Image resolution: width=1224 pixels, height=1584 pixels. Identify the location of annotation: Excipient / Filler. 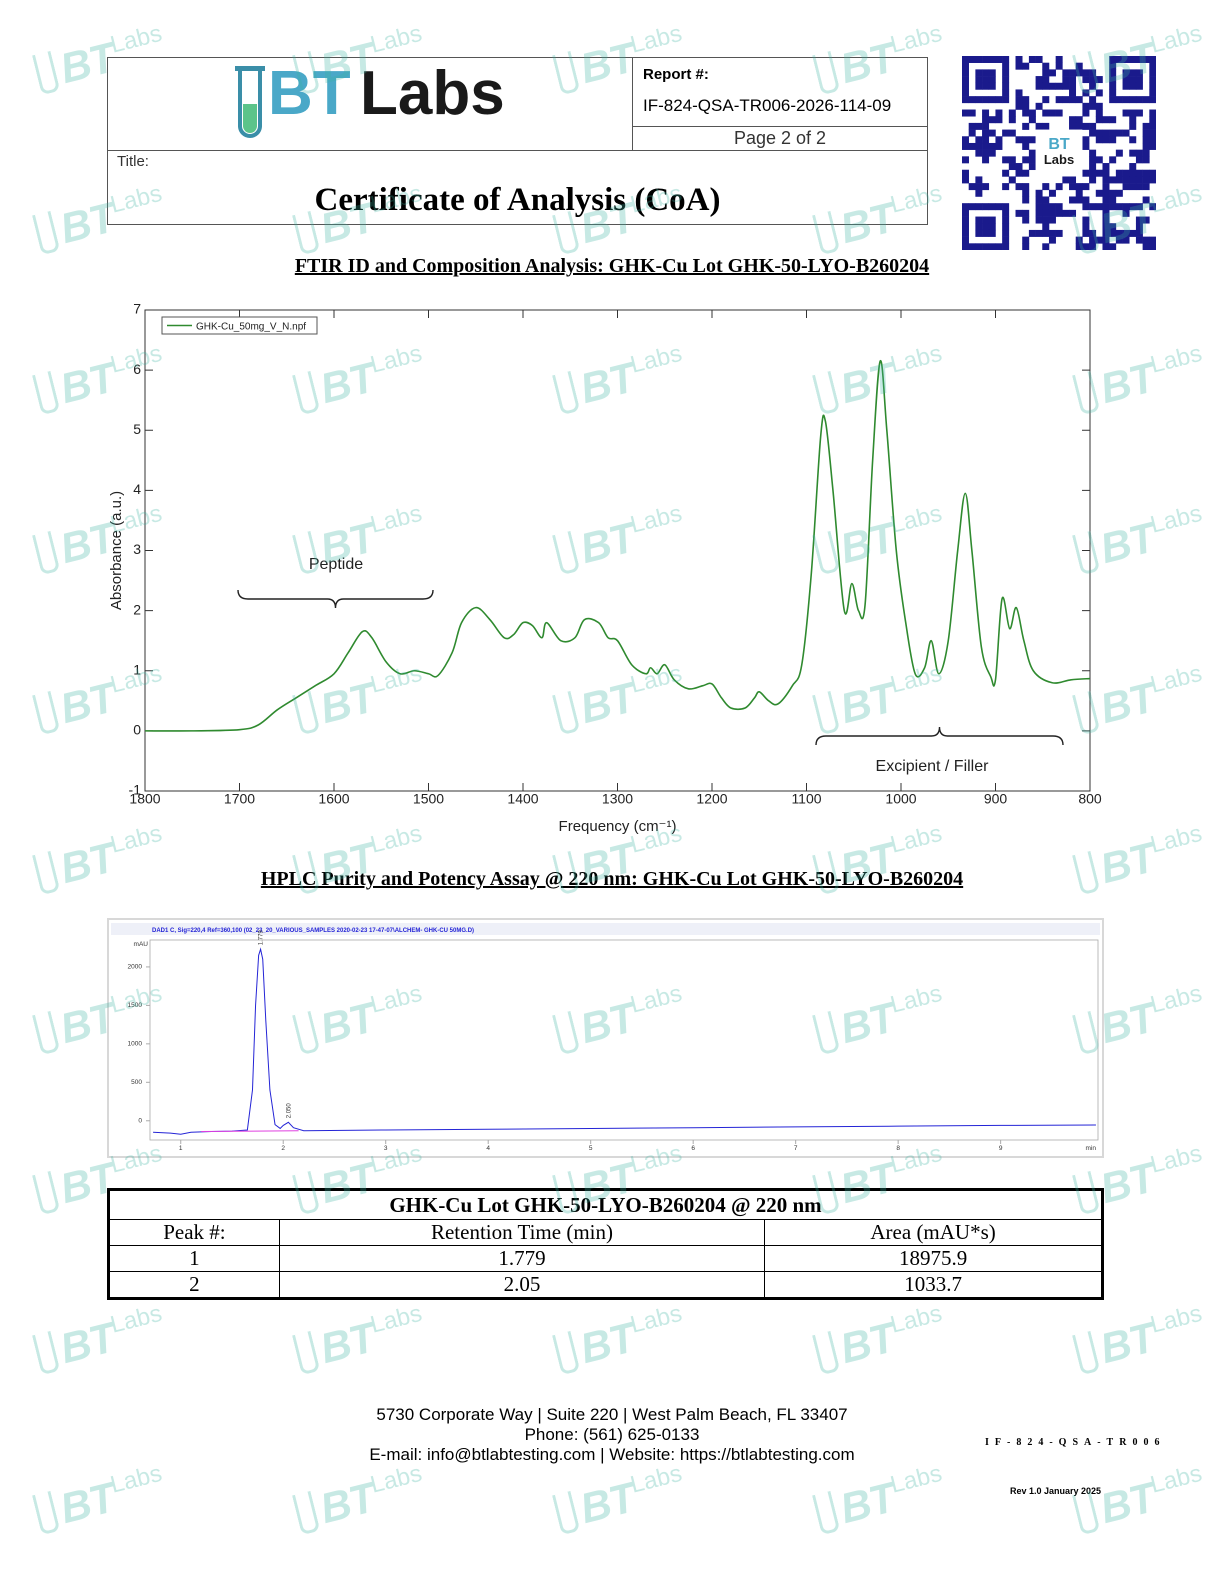
(933, 766).